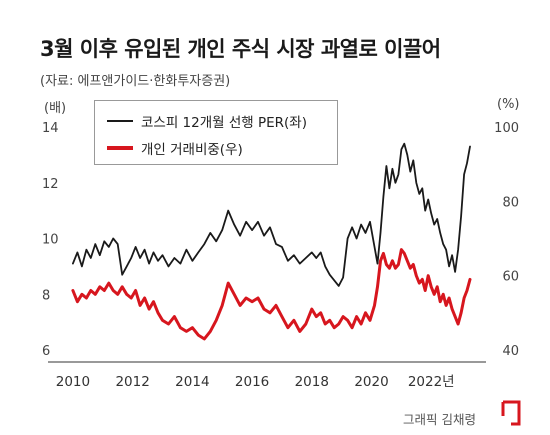 The width and height of the screenshot is (550, 435). Describe the element at coordinates (439, 419) in the screenshot. I see `graphic-credit: 그래픽 김채령` at that location.